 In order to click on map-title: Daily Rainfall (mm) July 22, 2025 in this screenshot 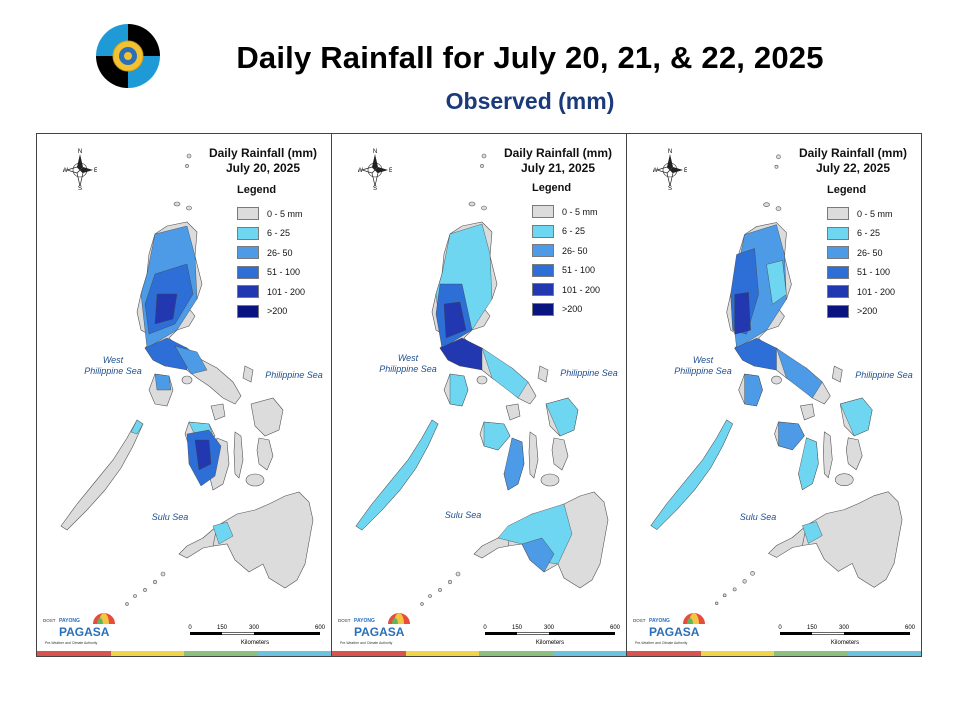, I will do `click(852, 160)`.